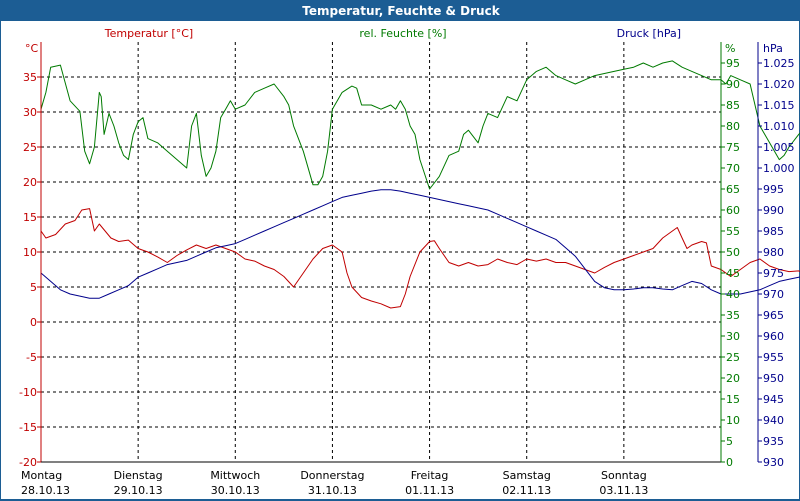 Image resolution: width=800 pixels, height=501 pixels. I want to click on day-weekday-label: Samstag, so click(527, 475).